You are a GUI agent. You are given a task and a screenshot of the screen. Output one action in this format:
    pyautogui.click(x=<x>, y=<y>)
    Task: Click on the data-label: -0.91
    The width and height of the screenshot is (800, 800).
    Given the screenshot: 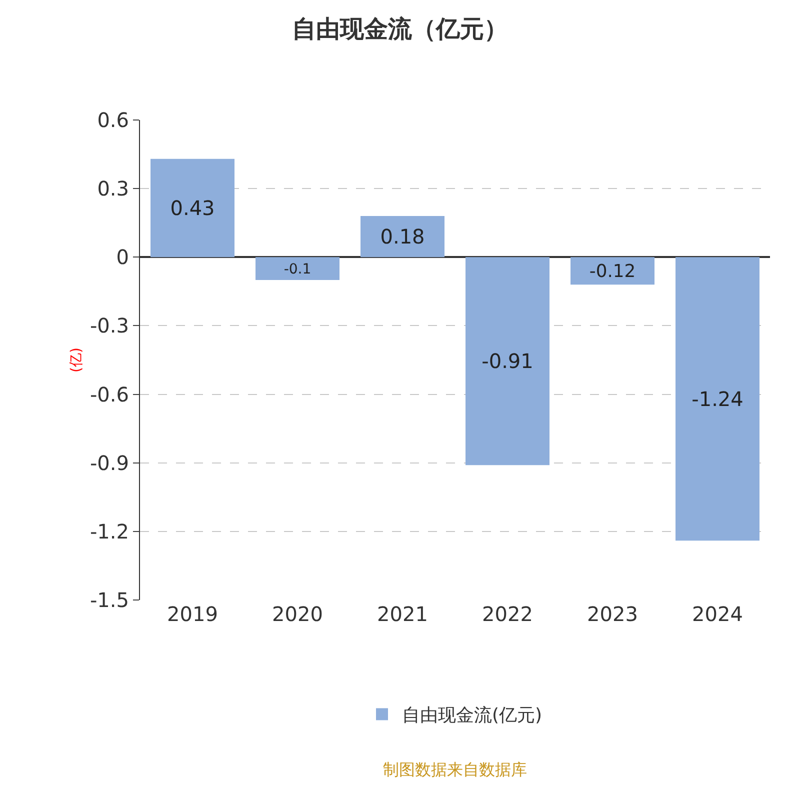 What is the action you would take?
    pyautogui.click(x=508, y=361)
    